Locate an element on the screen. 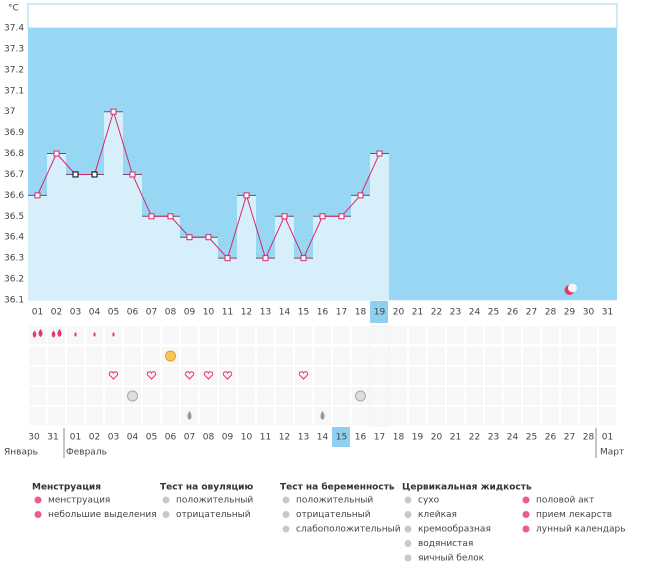 This screenshot has width=655, height=587. day-label: 30 is located at coordinates (589, 313).